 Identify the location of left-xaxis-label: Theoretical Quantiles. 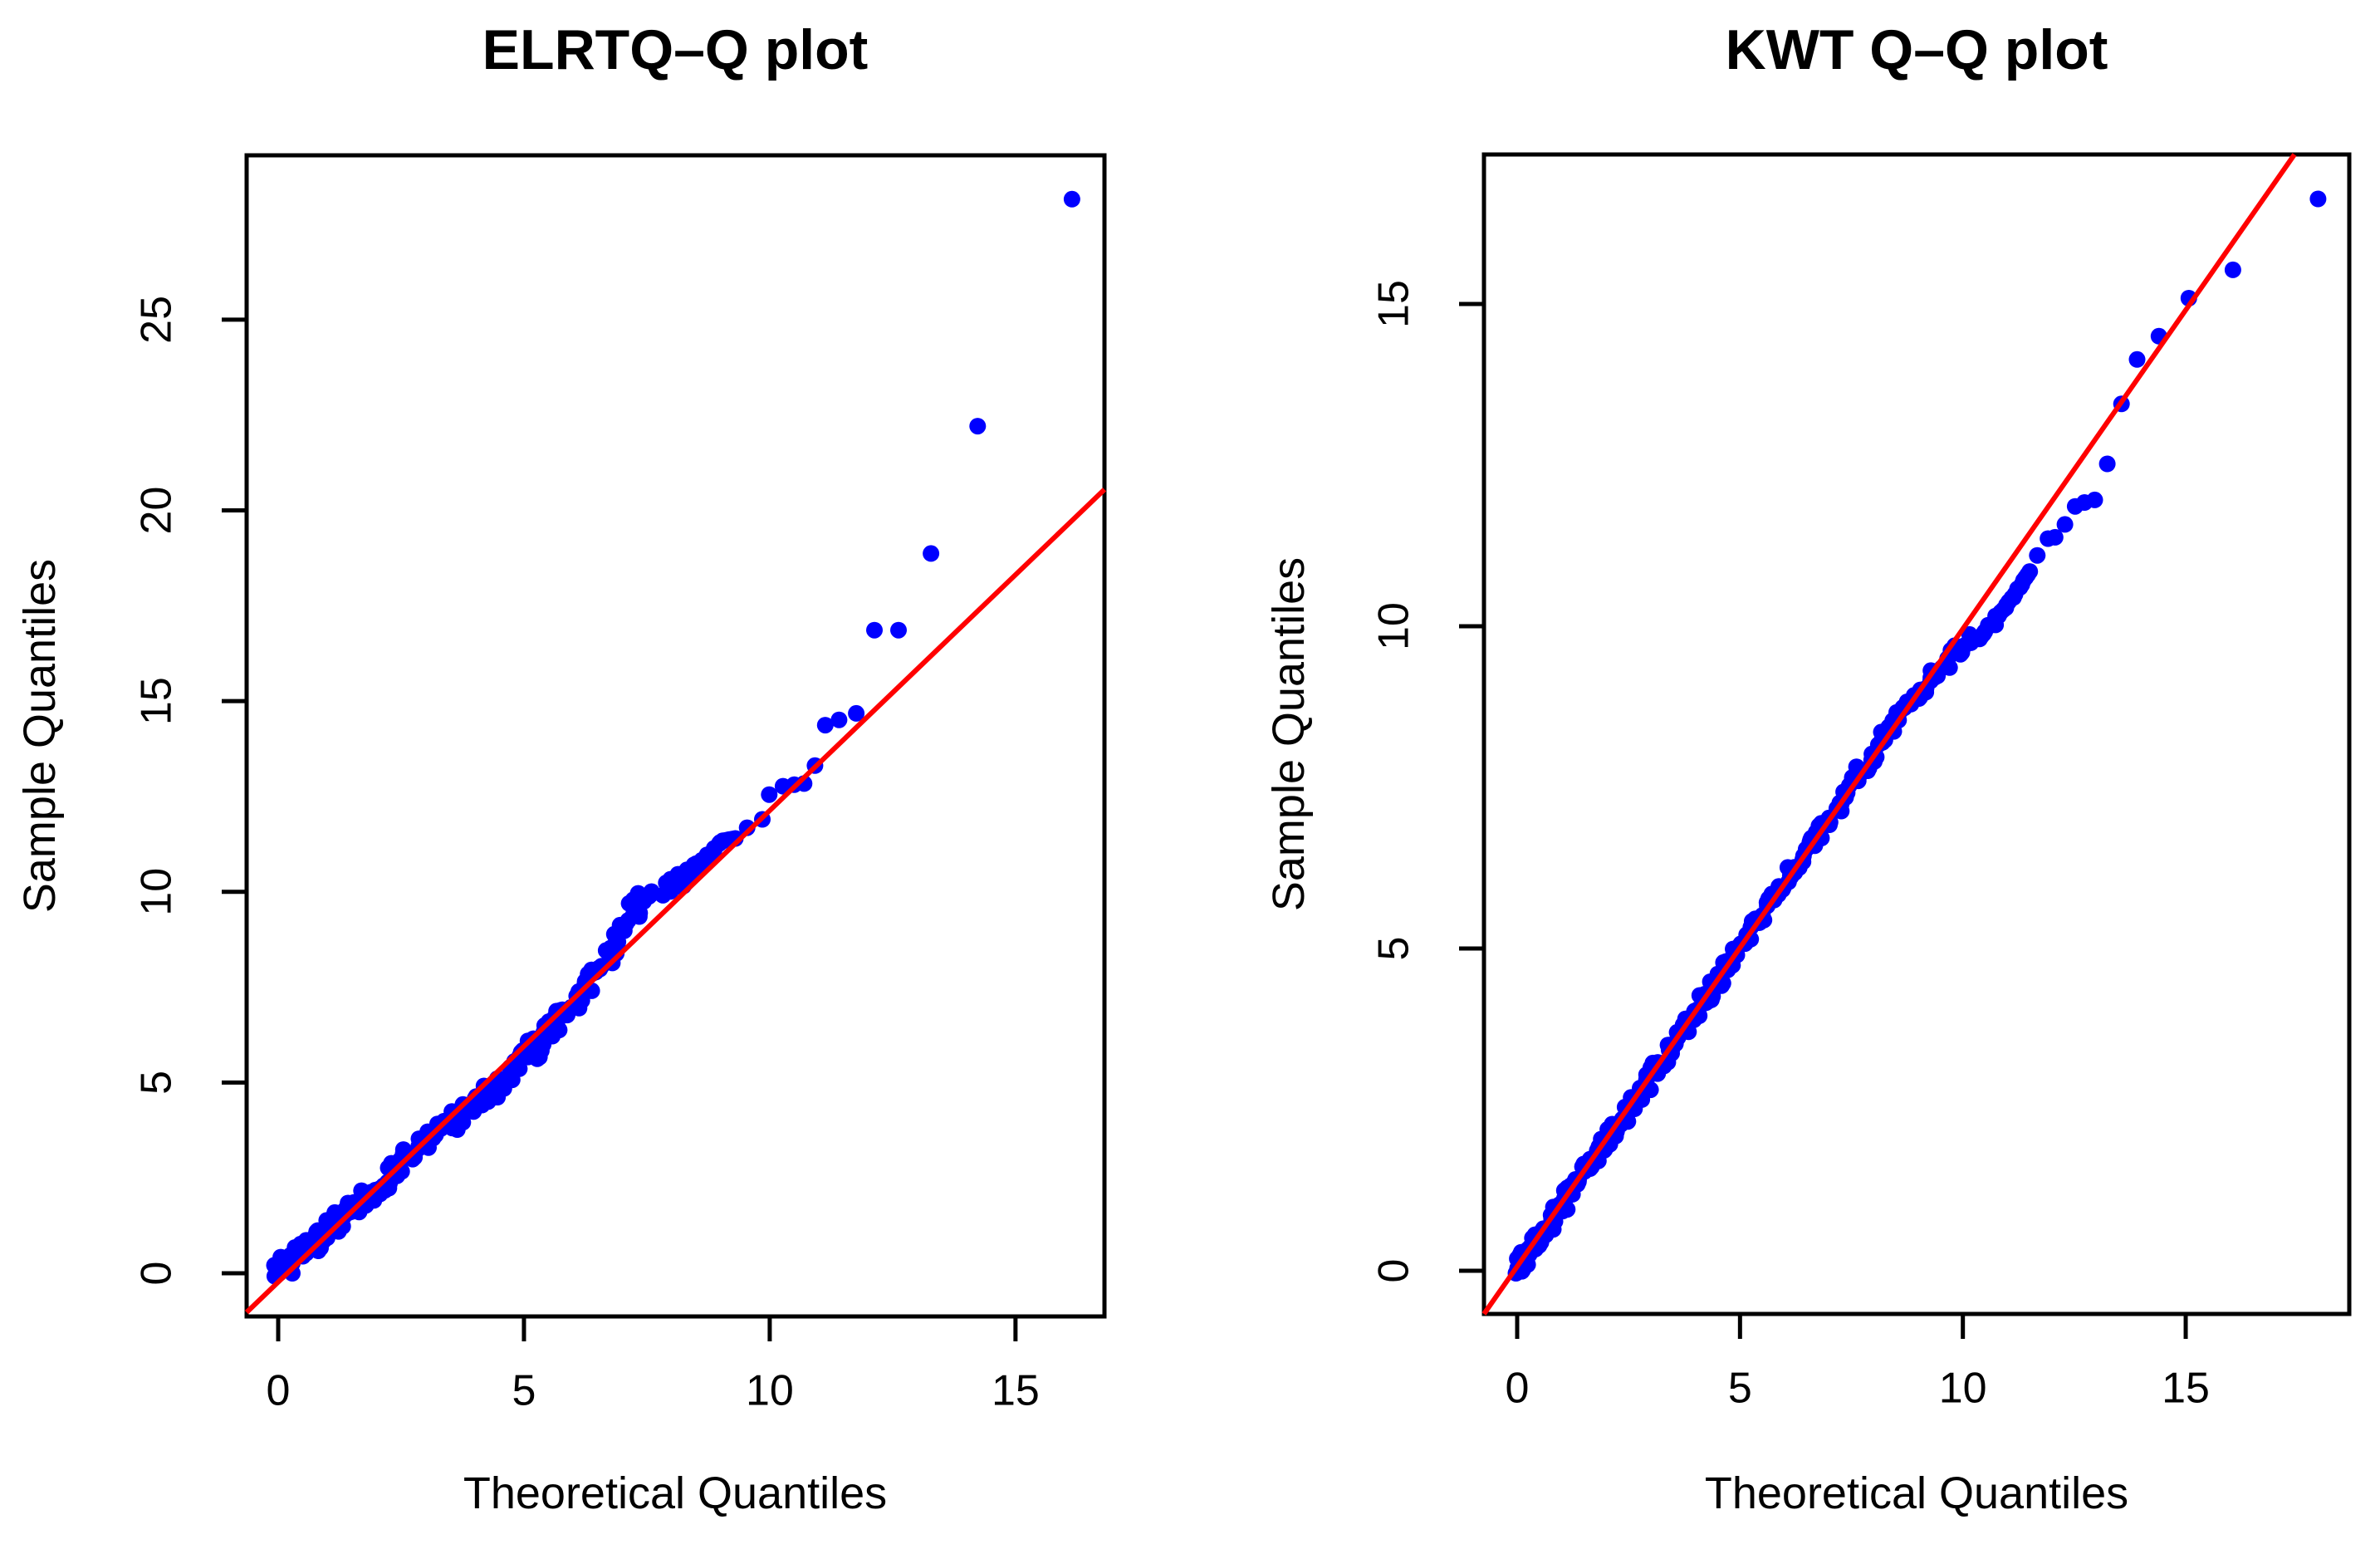
(675, 1493).